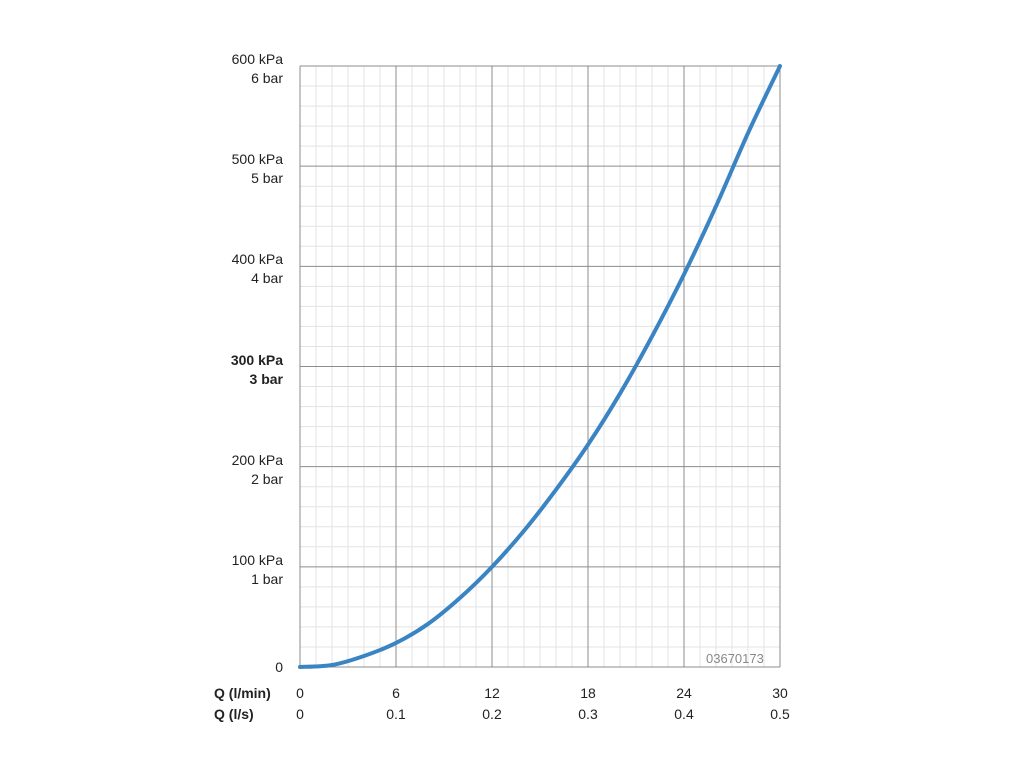  Describe the element at coordinates (492, 714) in the screenshot. I see `x-tick-ls: 0.2` at that location.